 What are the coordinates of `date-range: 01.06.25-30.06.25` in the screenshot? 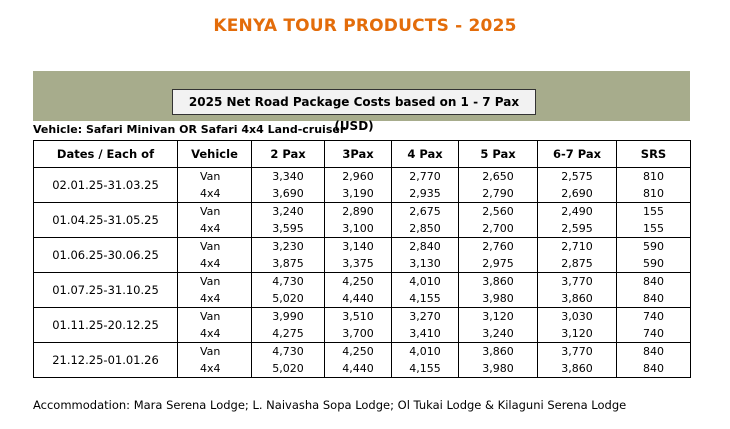 It's located at (105, 255).